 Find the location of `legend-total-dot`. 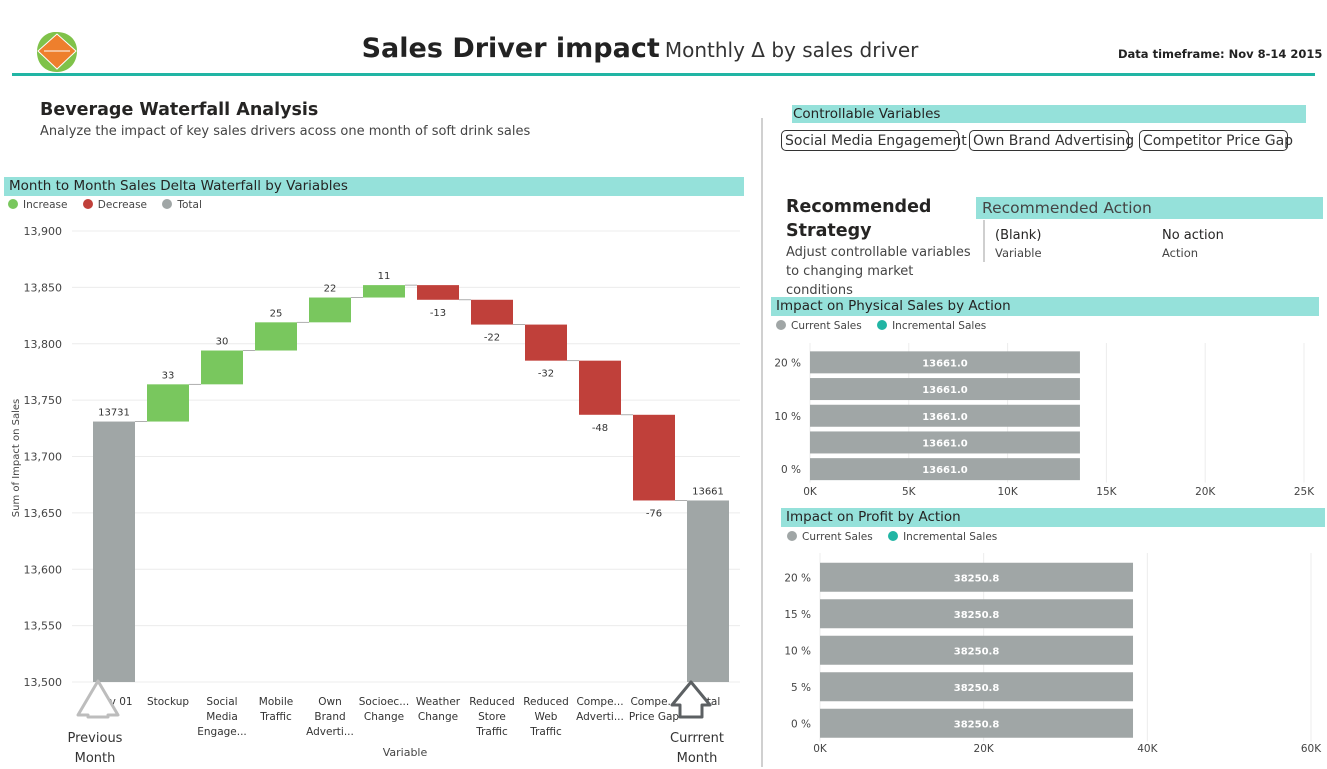

legend-total-dot is located at coordinates (167, 204).